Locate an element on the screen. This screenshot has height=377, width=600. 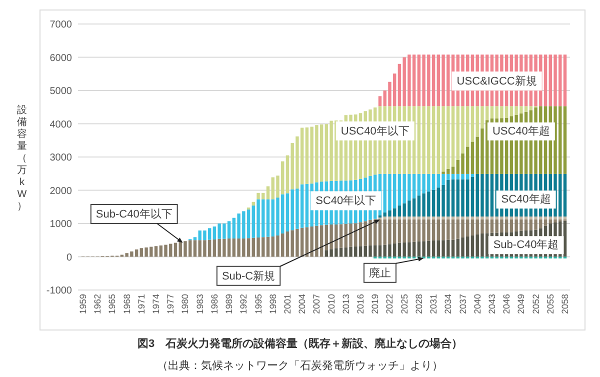
x-tick-label: 2055 is located at coordinates (550, 304).